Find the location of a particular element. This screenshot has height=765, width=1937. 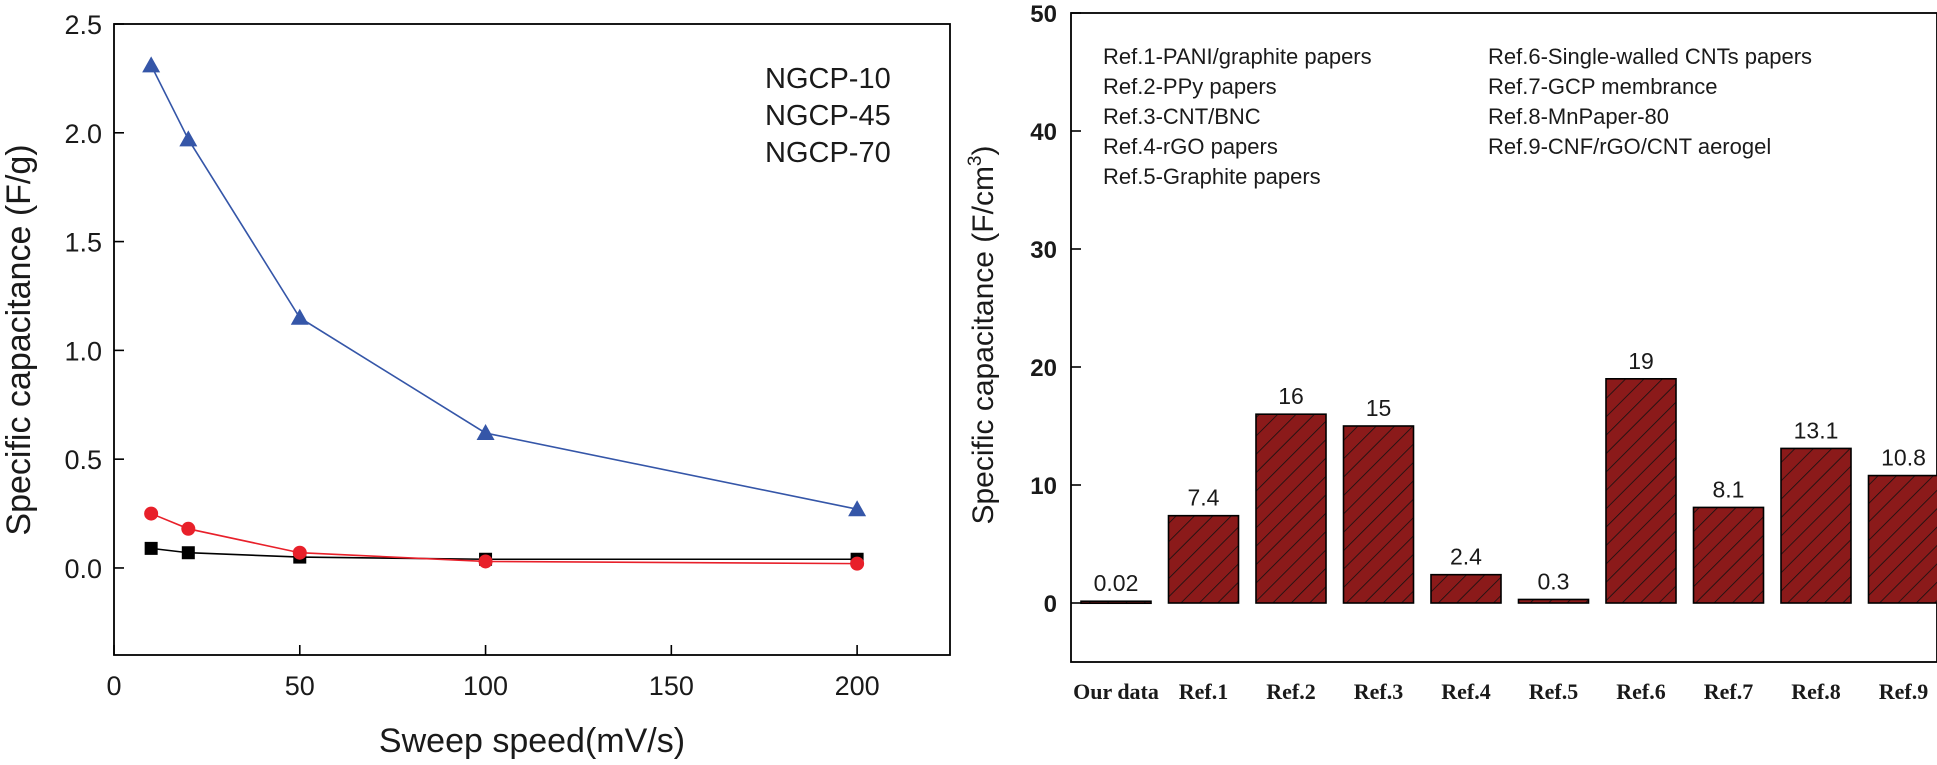

bar-chart-y-axis-label: Specific capacitance (F/cm3) is located at coordinates (982, 334).